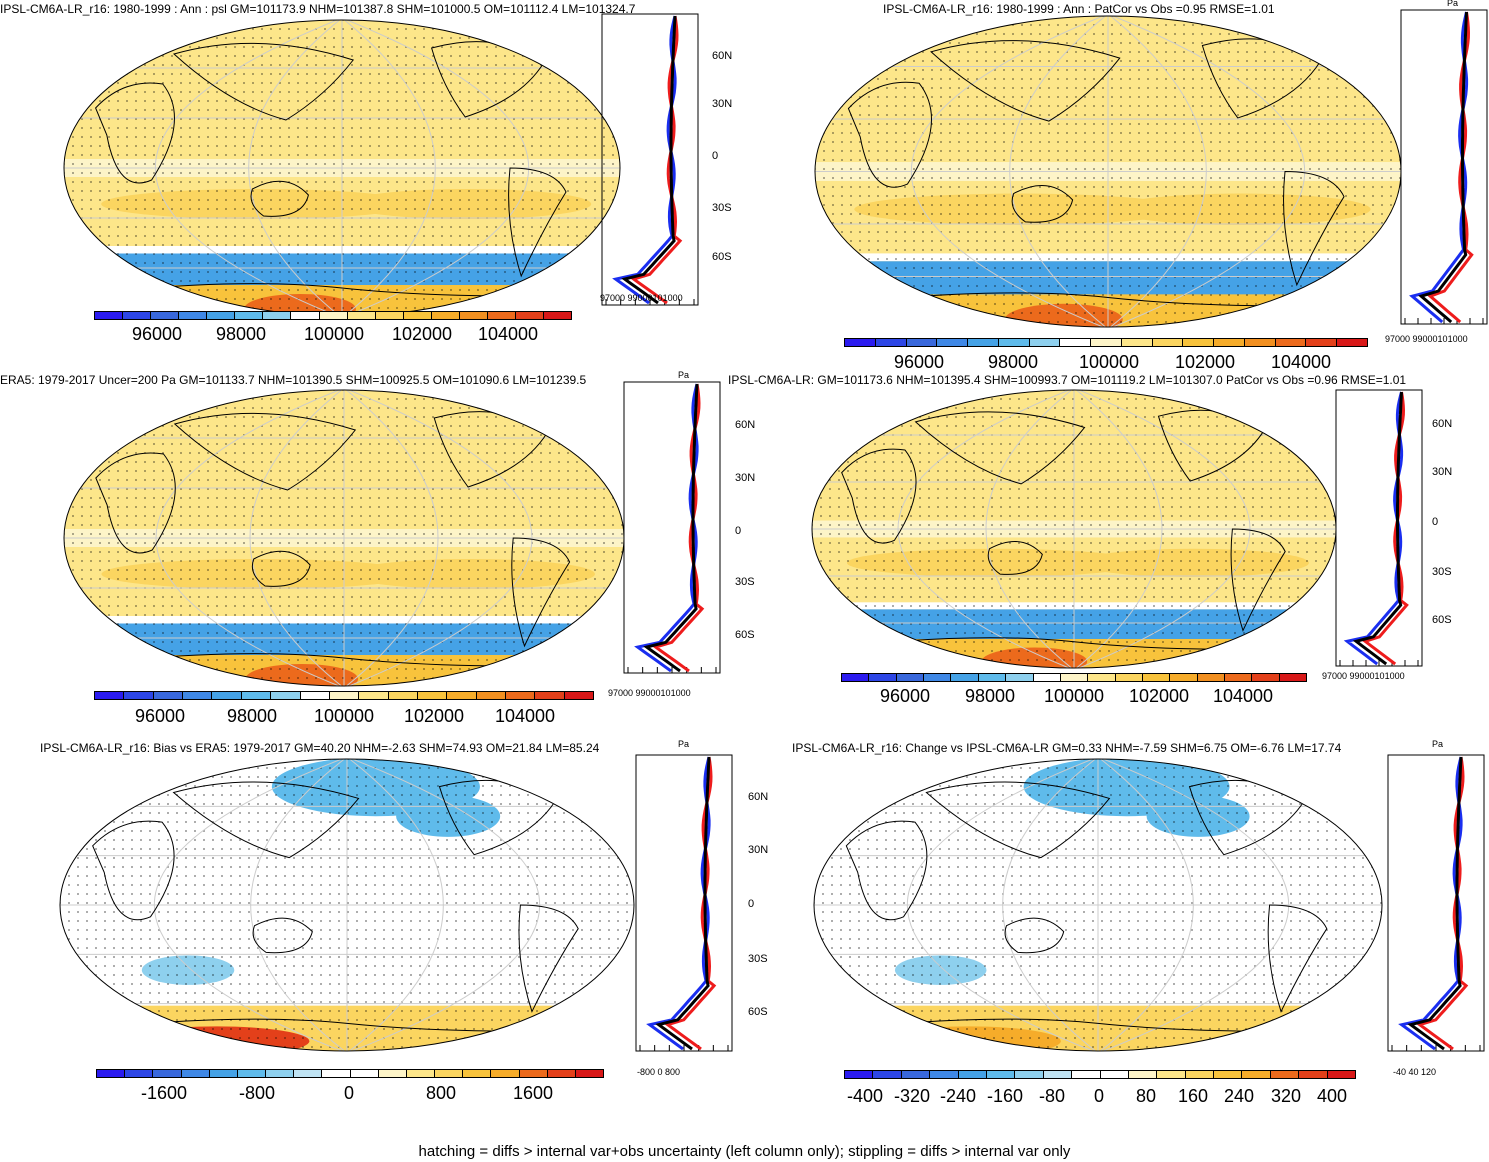  What do you see at coordinates (1286, 1096) in the screenshot?
I see `colorbar-label: 320` at bounding box center [1286, 1096].